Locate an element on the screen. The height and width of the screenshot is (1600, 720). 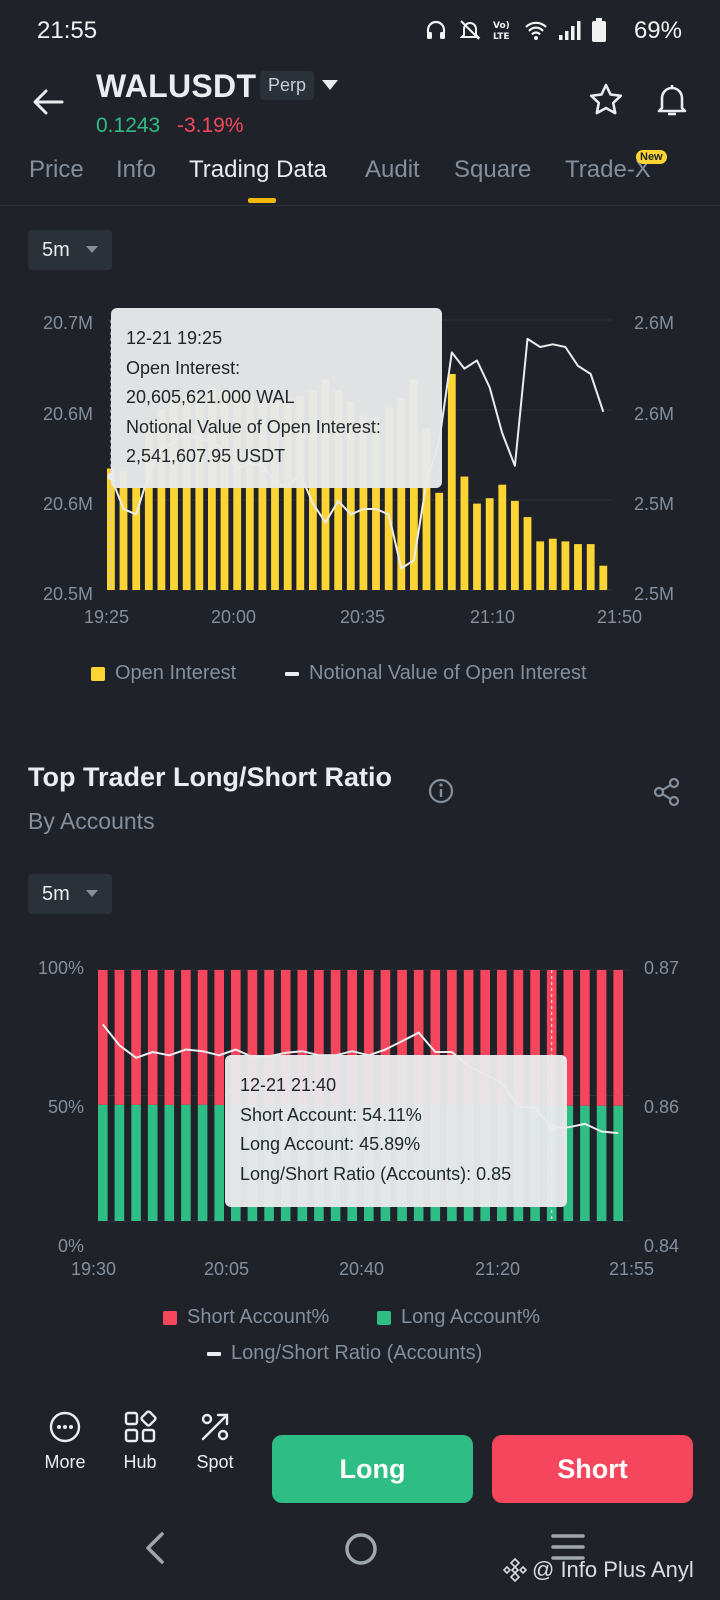
long-button: Long is located at coordinates (372, 1469).